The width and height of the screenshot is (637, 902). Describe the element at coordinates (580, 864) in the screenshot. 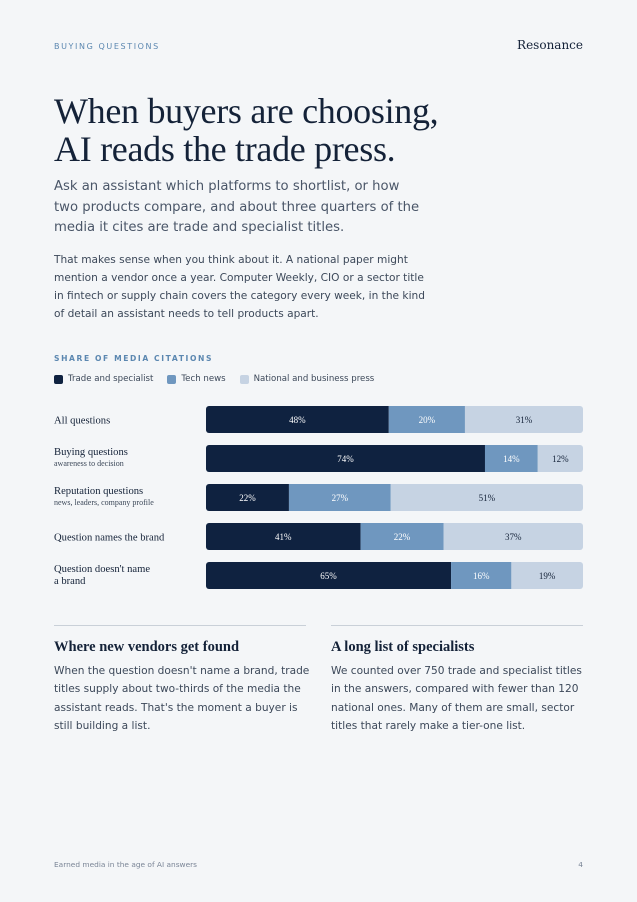

I see `page-number: 4` at that location.